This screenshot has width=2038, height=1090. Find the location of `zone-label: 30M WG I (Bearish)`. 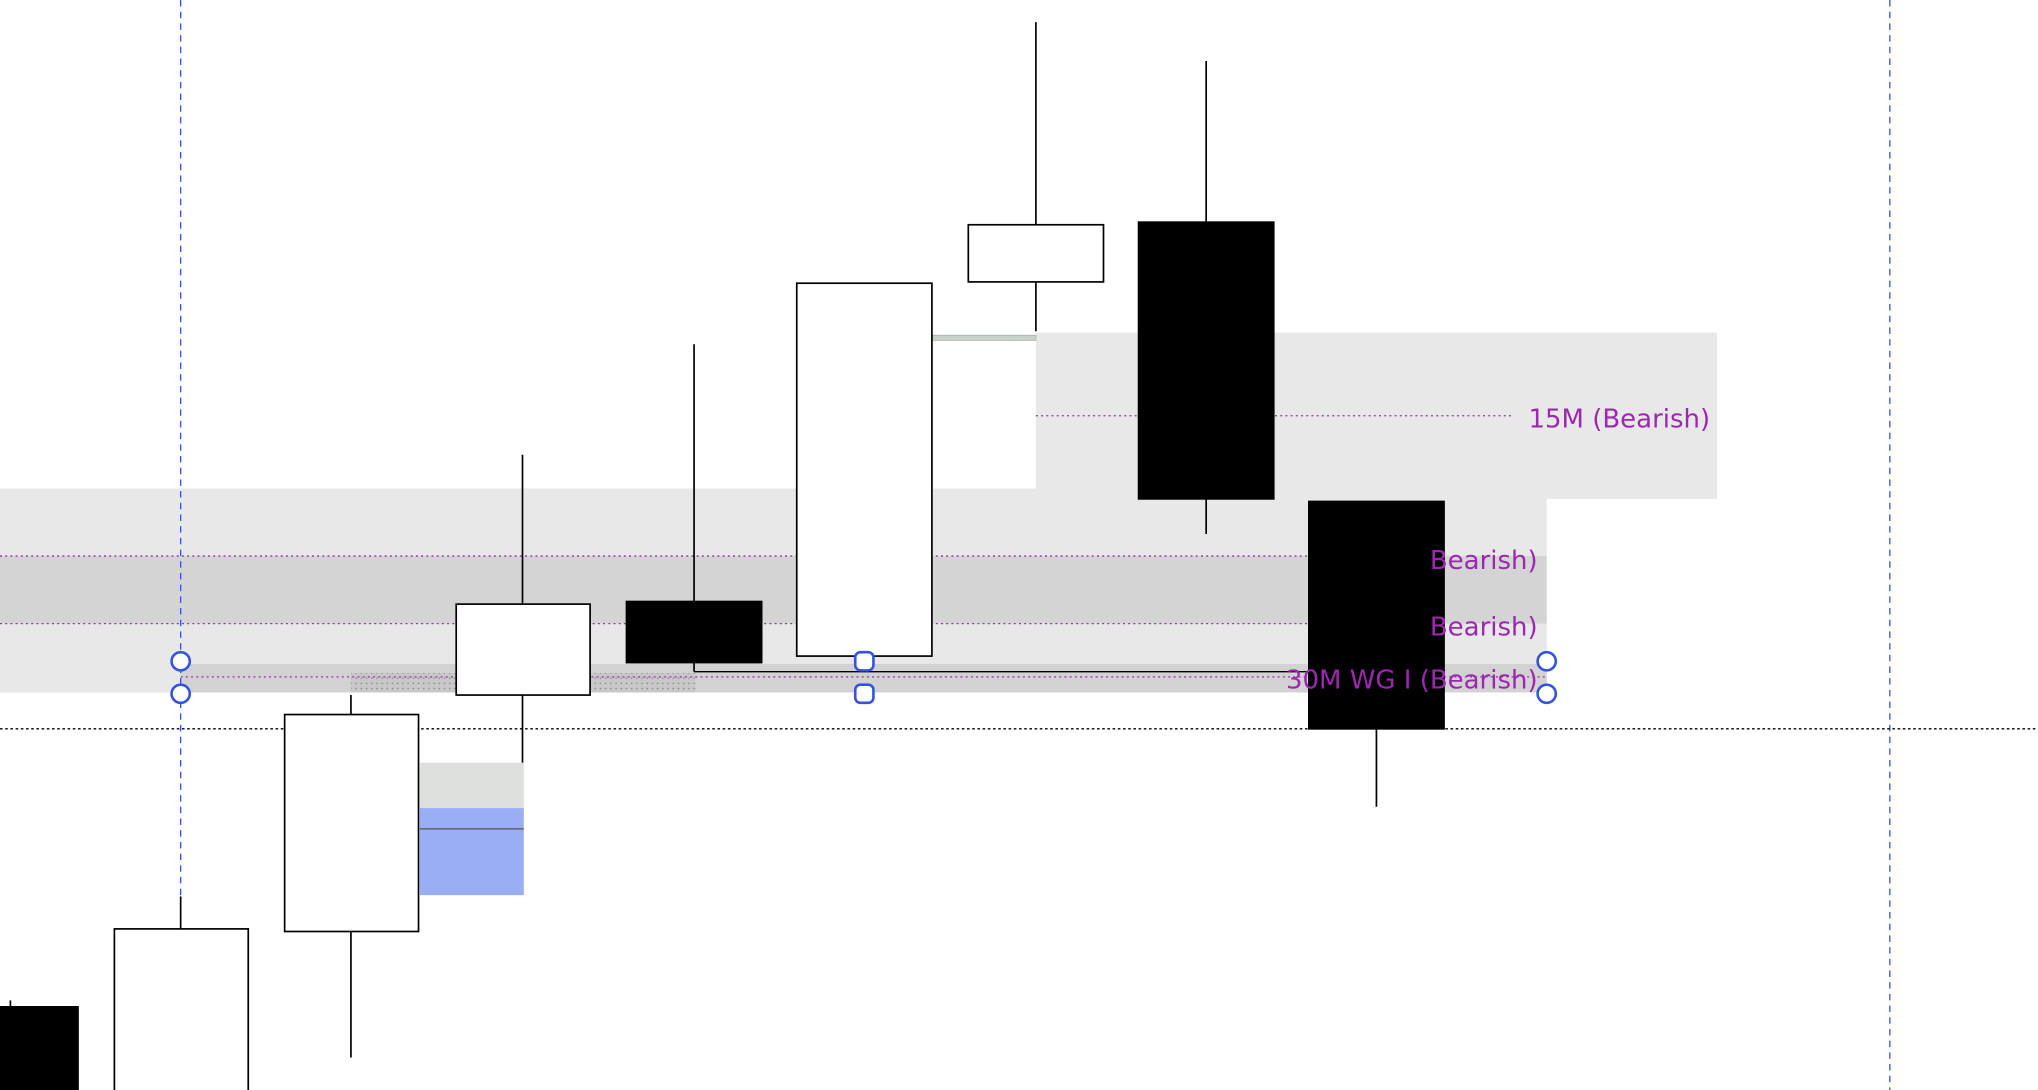

zone-label: 30M WG I (Bearish) is located at coordinates (1412, 681).